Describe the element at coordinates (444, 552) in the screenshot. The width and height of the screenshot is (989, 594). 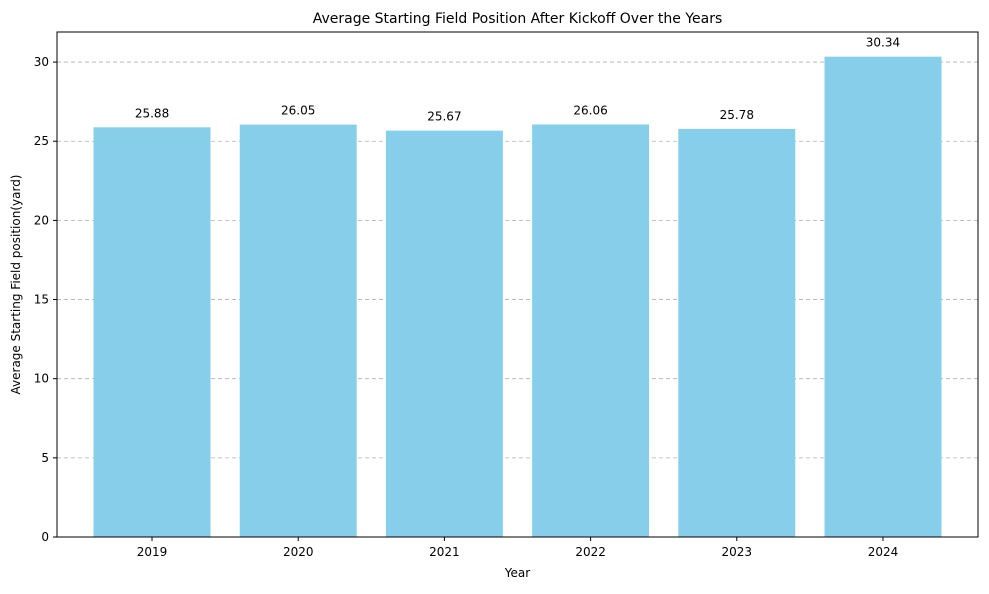
I see `x-tick-label-2021: 2021` at that location.